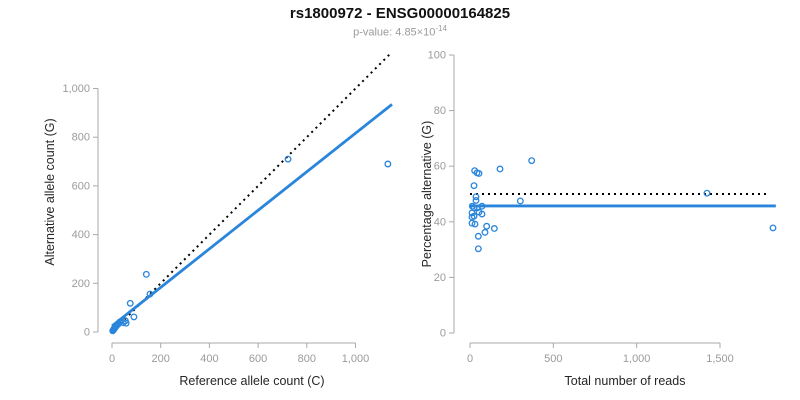 This screenshot has width=800, height=400. I want to click on x-tick-label: 600, so click(258, 359).